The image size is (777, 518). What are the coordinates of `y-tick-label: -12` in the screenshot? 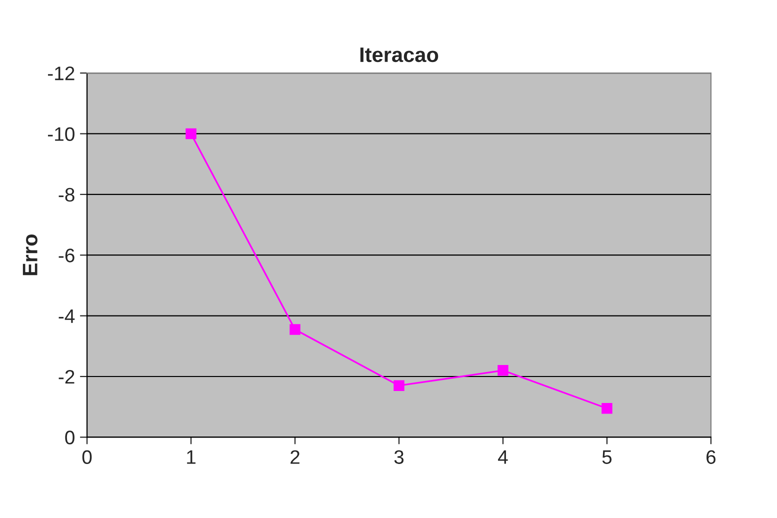 It's located at (61, 73).